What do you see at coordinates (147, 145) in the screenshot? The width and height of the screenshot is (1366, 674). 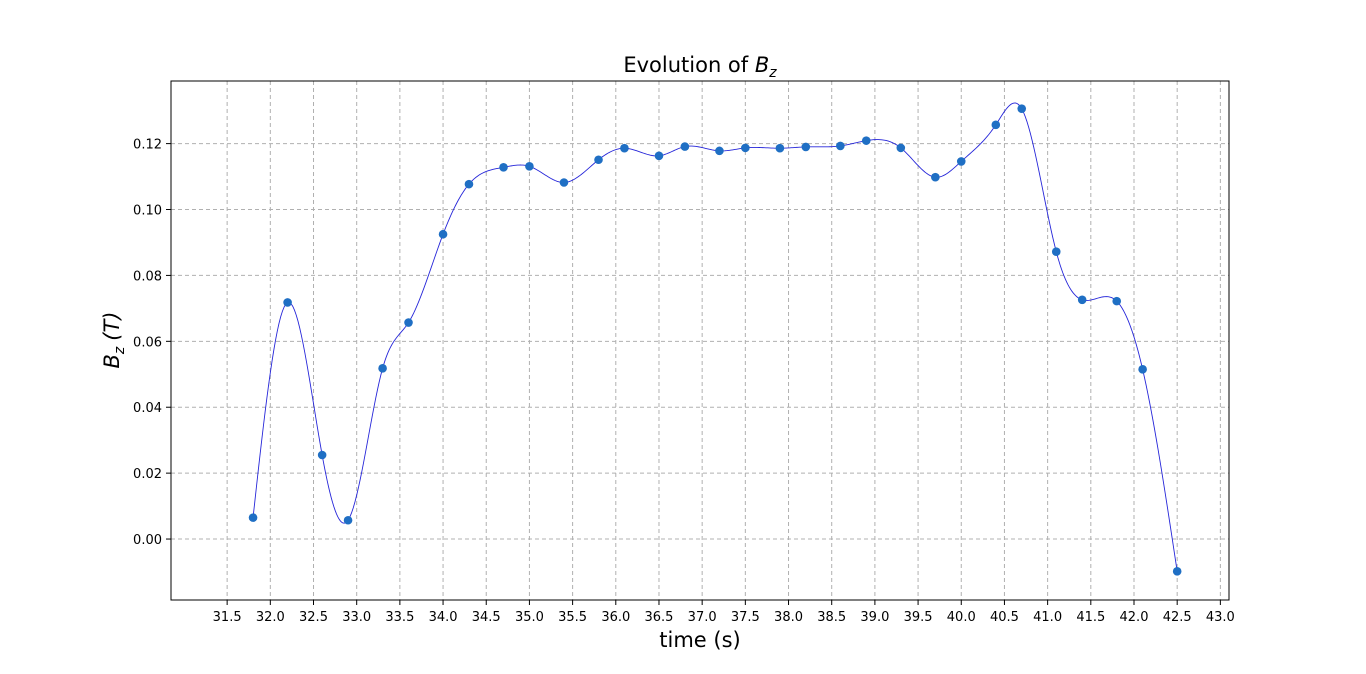 I see `y-tick-label: 0.12` at bounding box center [147, 145].